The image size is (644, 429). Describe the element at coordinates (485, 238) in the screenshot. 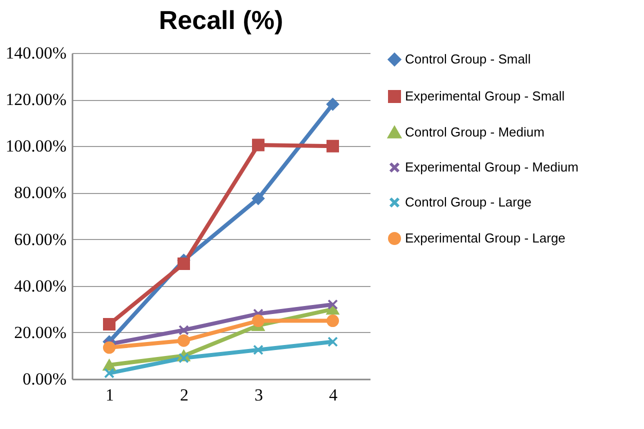

I see `legend-label: Experimental Group - Large` at that location.